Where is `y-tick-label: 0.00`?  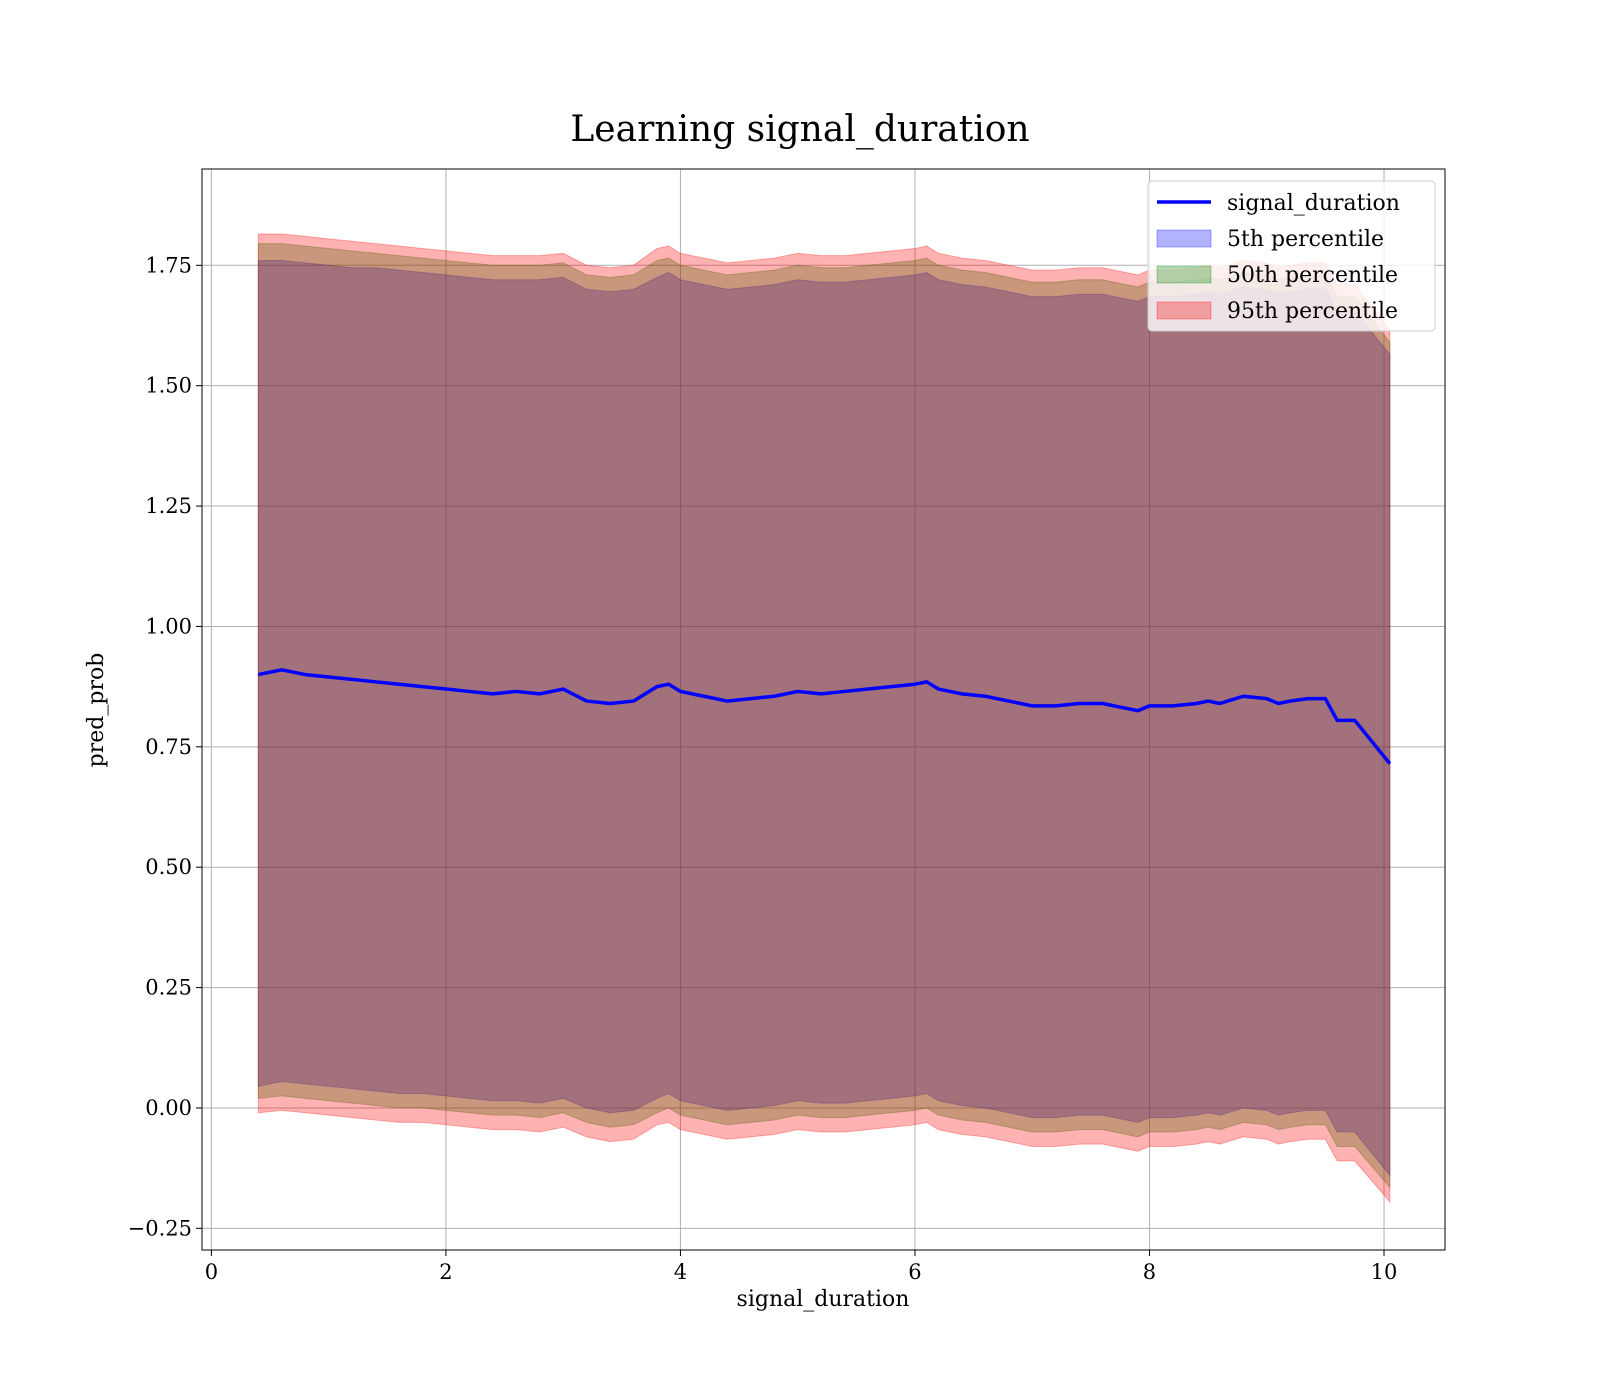
y-tick-label: 0.00 is located at coordinates (168, 1108).